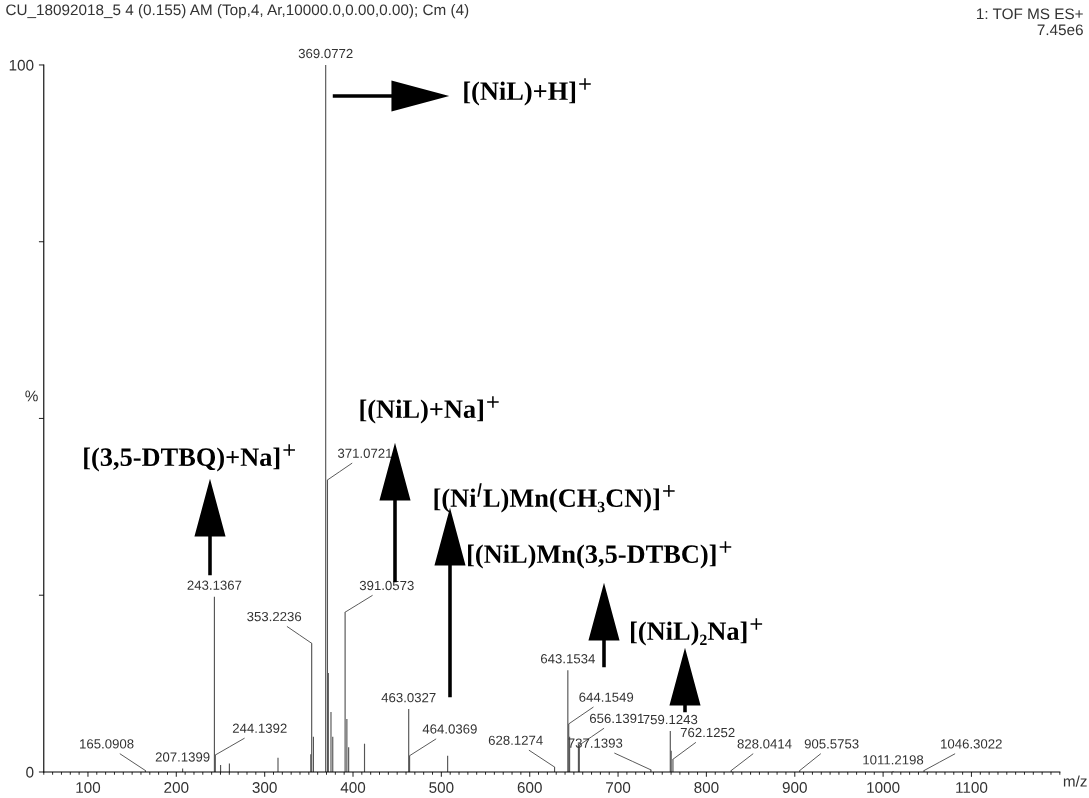  What do you see at coordinates (972, 787) in the screenshot?
I see `x-tick-label: 1100` at bounding box center [972, 787].